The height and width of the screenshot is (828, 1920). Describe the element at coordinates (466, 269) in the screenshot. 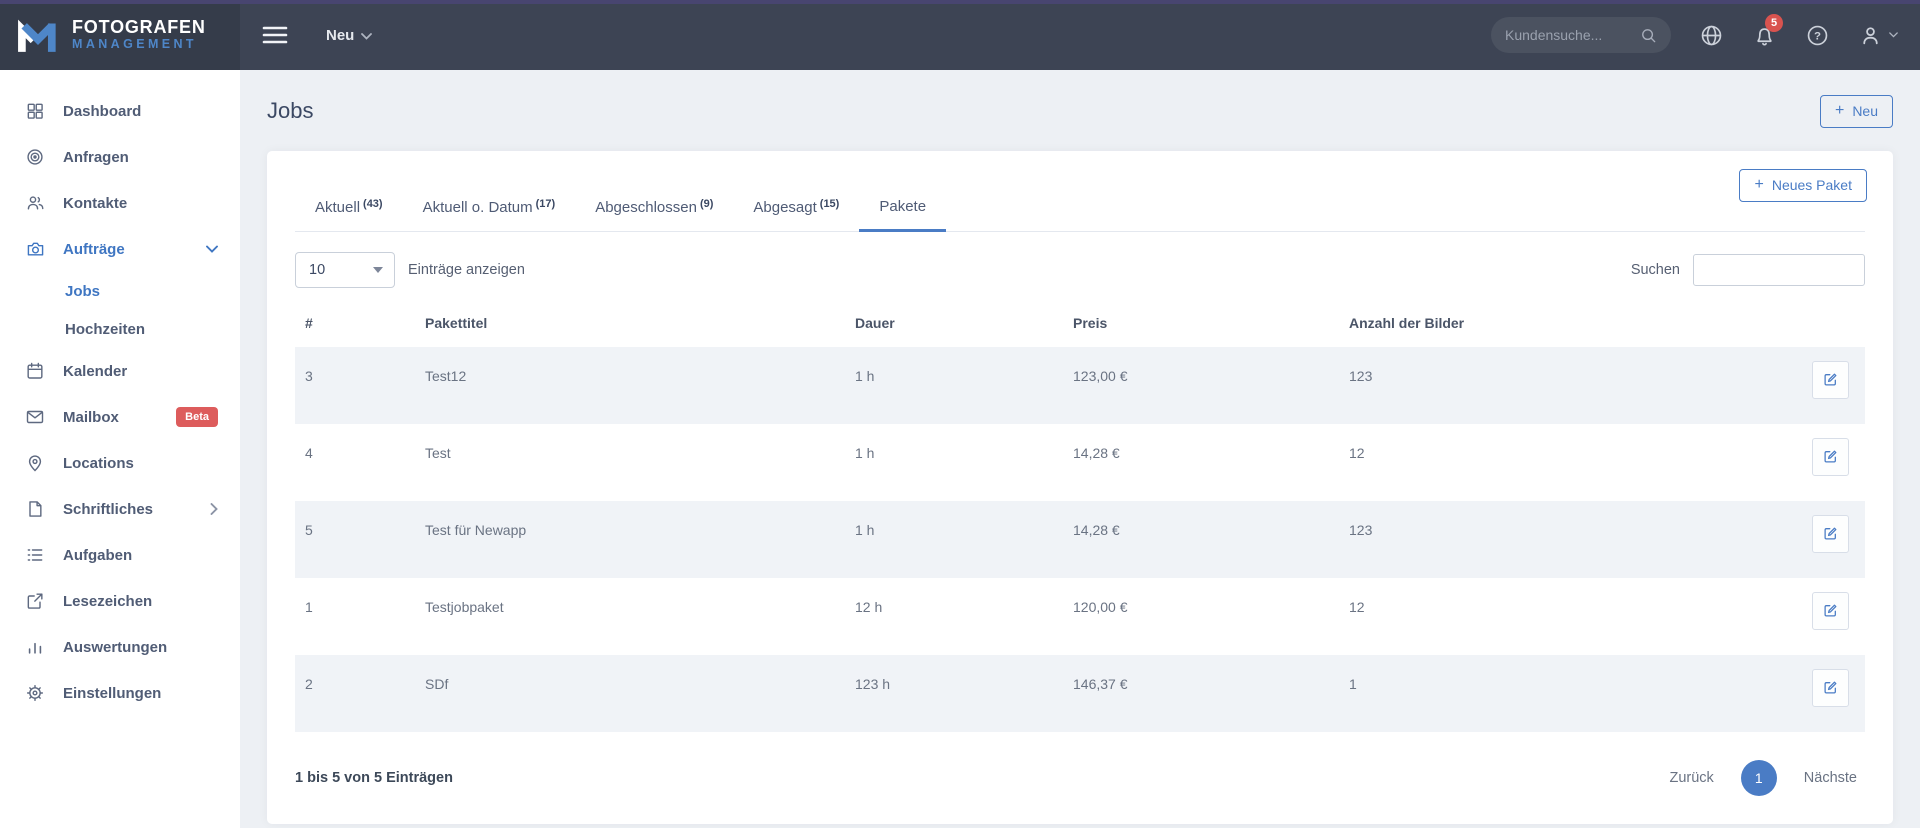

I see `entries-per-page-label: Einträge anzeigen` at that location.